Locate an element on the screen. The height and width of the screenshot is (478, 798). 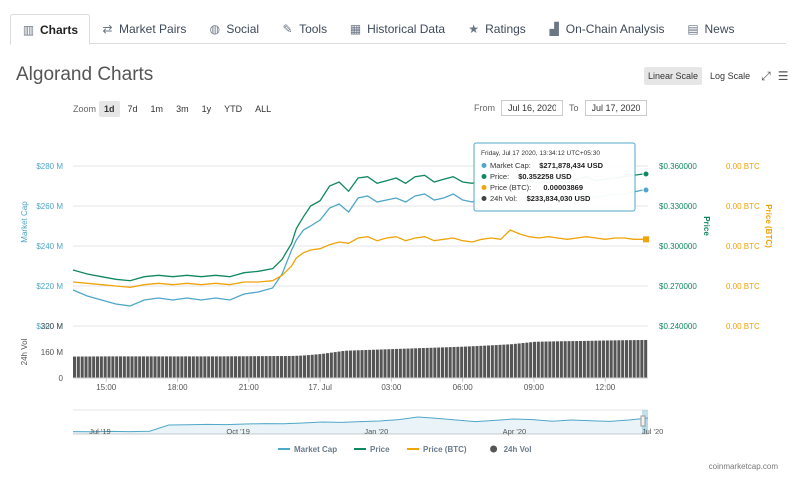
tab-tools: ✎ Tools is located at coordinates (304, 29).